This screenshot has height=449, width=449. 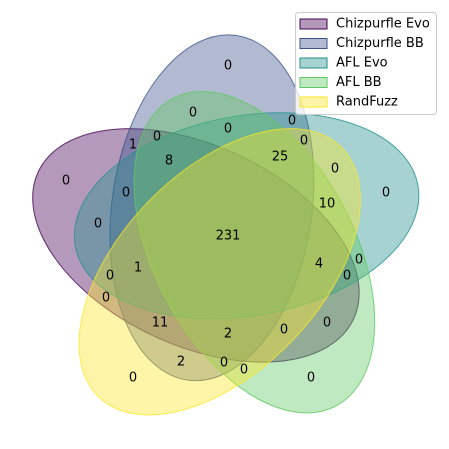 I want to click on region-count: 8, so click(x=169, y=161).